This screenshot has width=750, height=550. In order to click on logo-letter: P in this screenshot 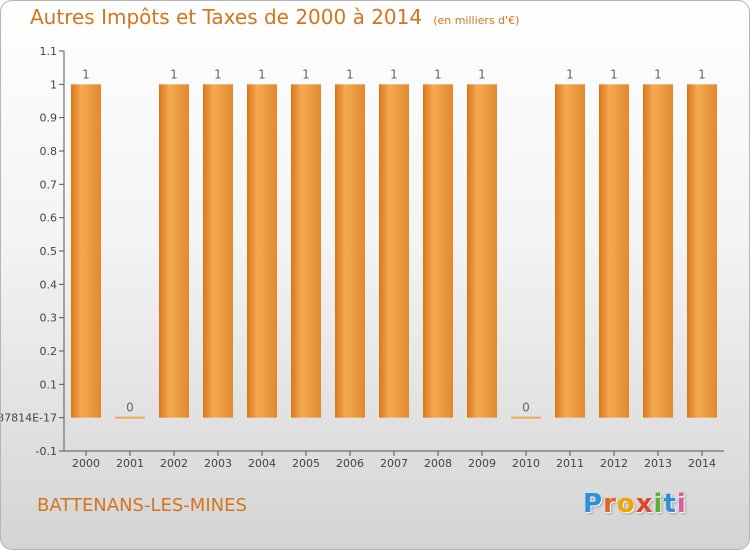, I will do `click(593, 504)`.